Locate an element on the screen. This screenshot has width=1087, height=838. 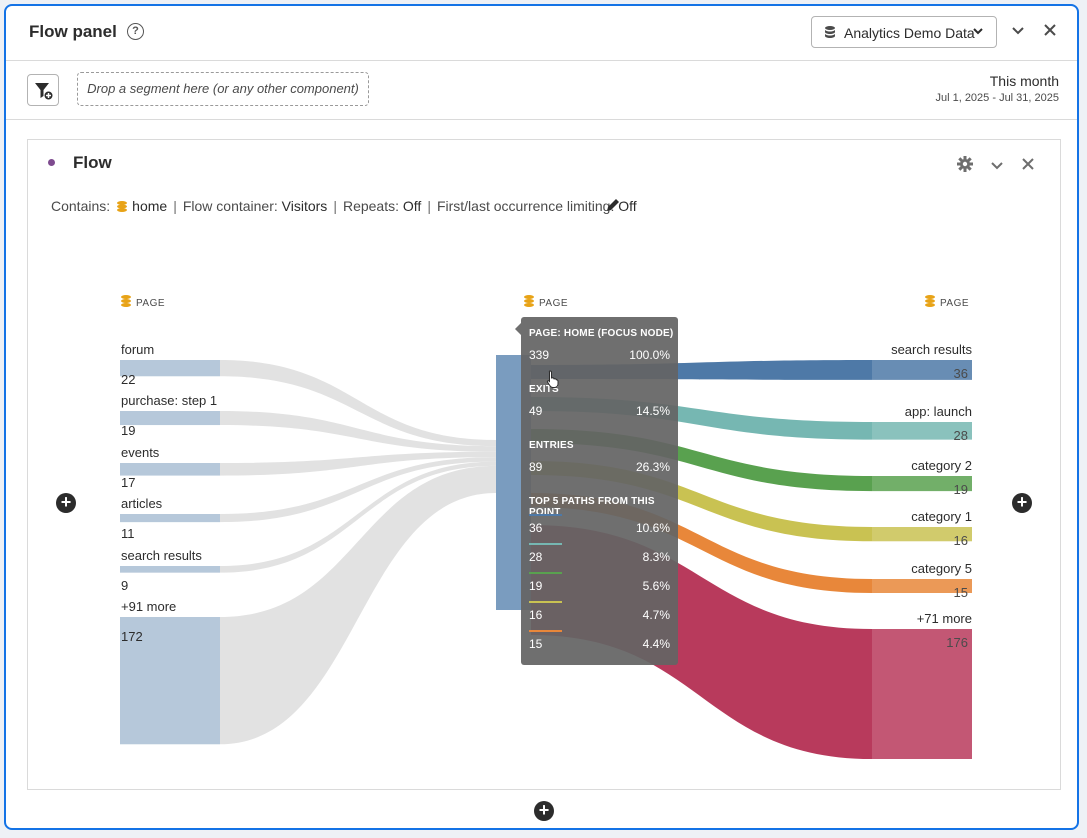
path-count: 19 is located at coordinates (536, 586).